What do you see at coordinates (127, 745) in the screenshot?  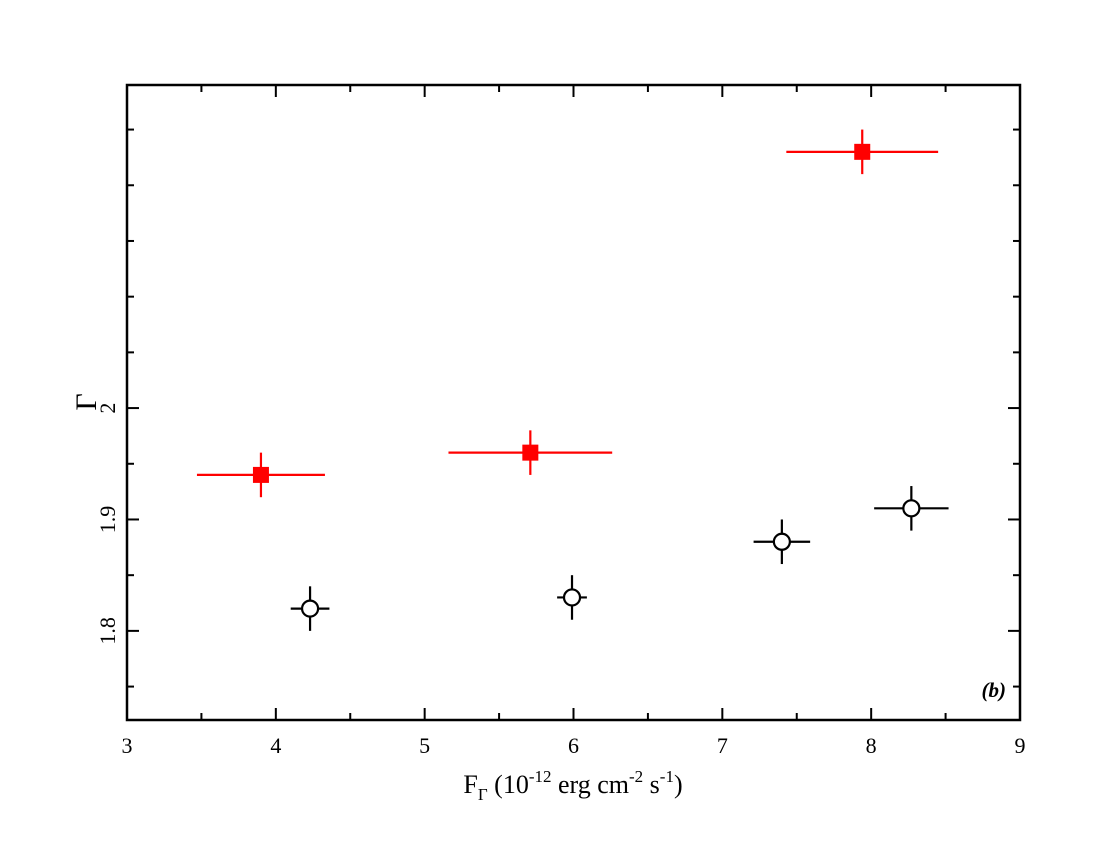 I see `x-tick-label: 3` at bounding box center [127, 745].